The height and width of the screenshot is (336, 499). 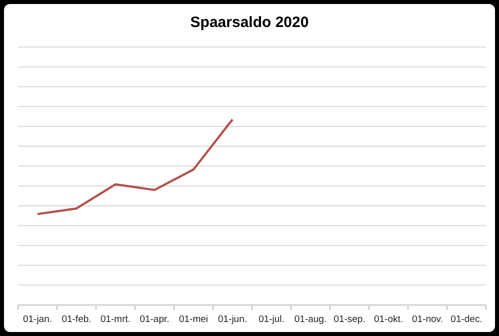 What do you see at coordinates (77, 319) in the screenshot?
I see `x-tick-label: 01-feb.` at bounding box center [77, 319].